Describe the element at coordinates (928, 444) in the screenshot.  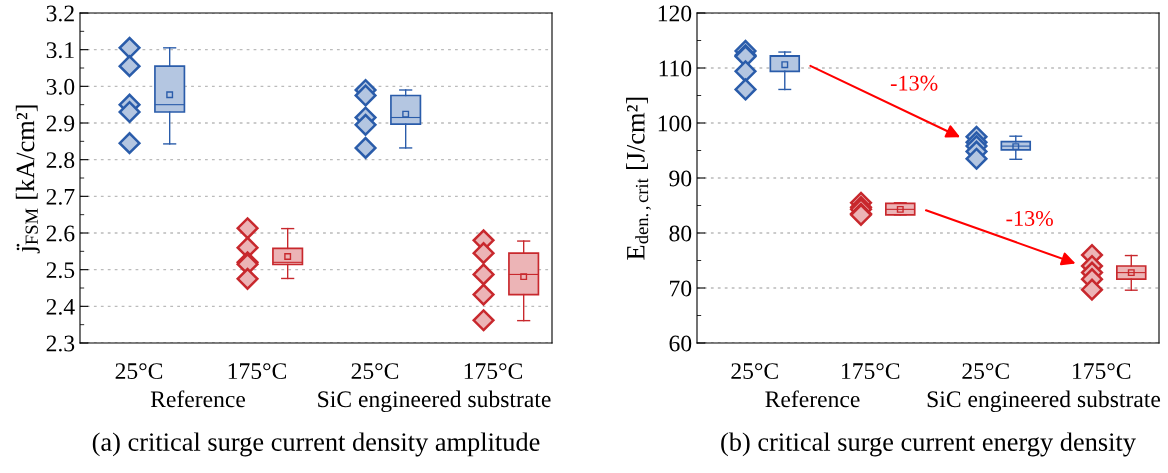
I see `text: (b) critical surge current energy density` at that location.